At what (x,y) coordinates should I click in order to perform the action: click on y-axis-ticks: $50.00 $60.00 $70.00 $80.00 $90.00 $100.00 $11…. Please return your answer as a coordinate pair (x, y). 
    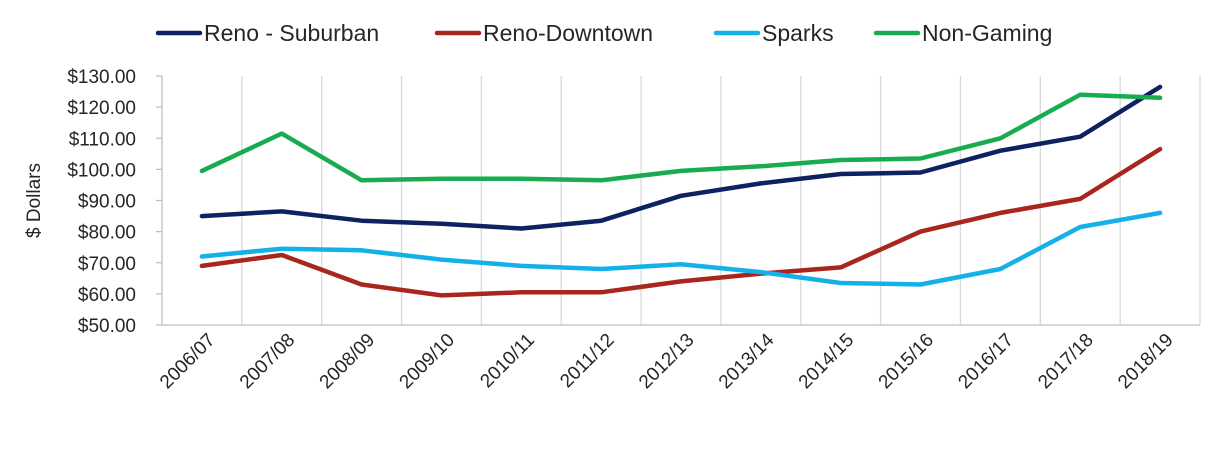
    Looking at the image, I should click on (114, 202).